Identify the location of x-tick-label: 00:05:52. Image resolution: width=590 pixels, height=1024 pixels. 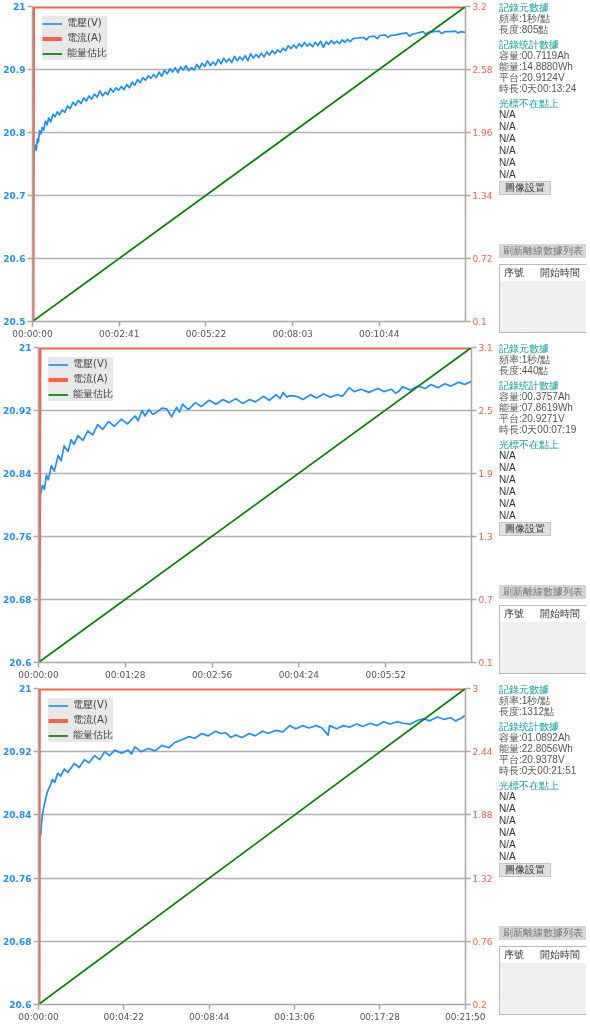
(385, 674).